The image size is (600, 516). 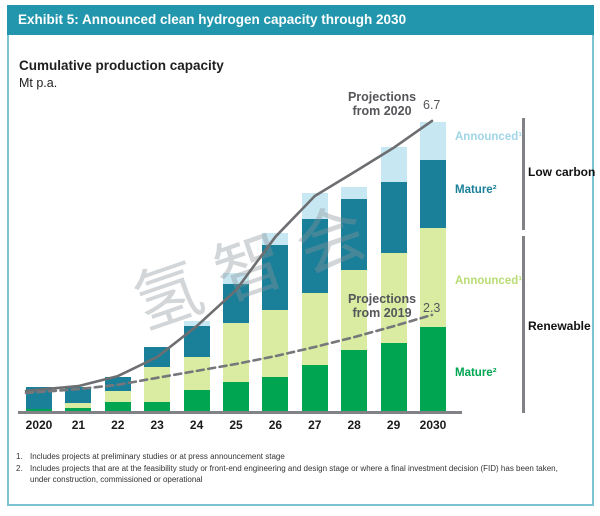 I want to click on annotation-projections-2019-line1: Projections, so click(x=382, y=299).